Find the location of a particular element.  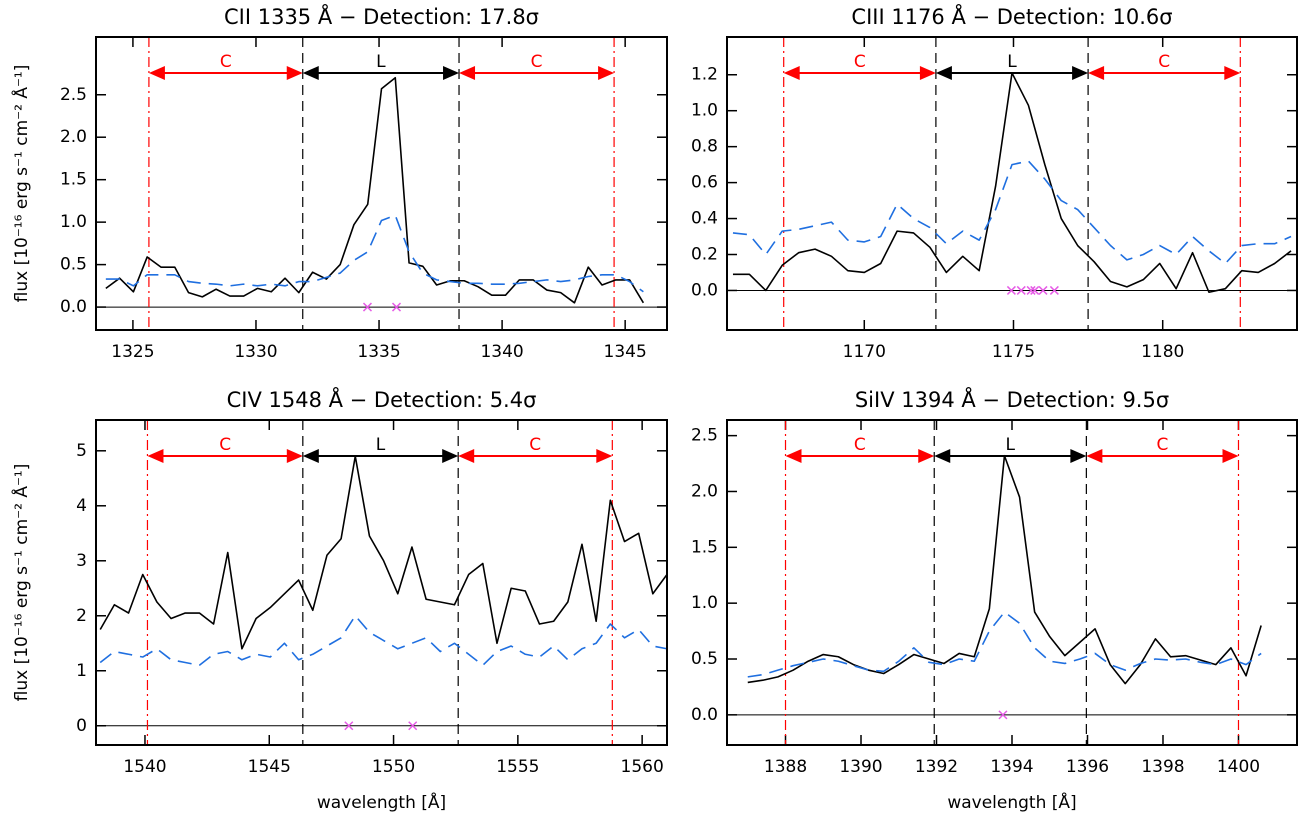

panel-title: CIV 1548 Å − Detection: 5.4σ is located at coordinates (382, 399).